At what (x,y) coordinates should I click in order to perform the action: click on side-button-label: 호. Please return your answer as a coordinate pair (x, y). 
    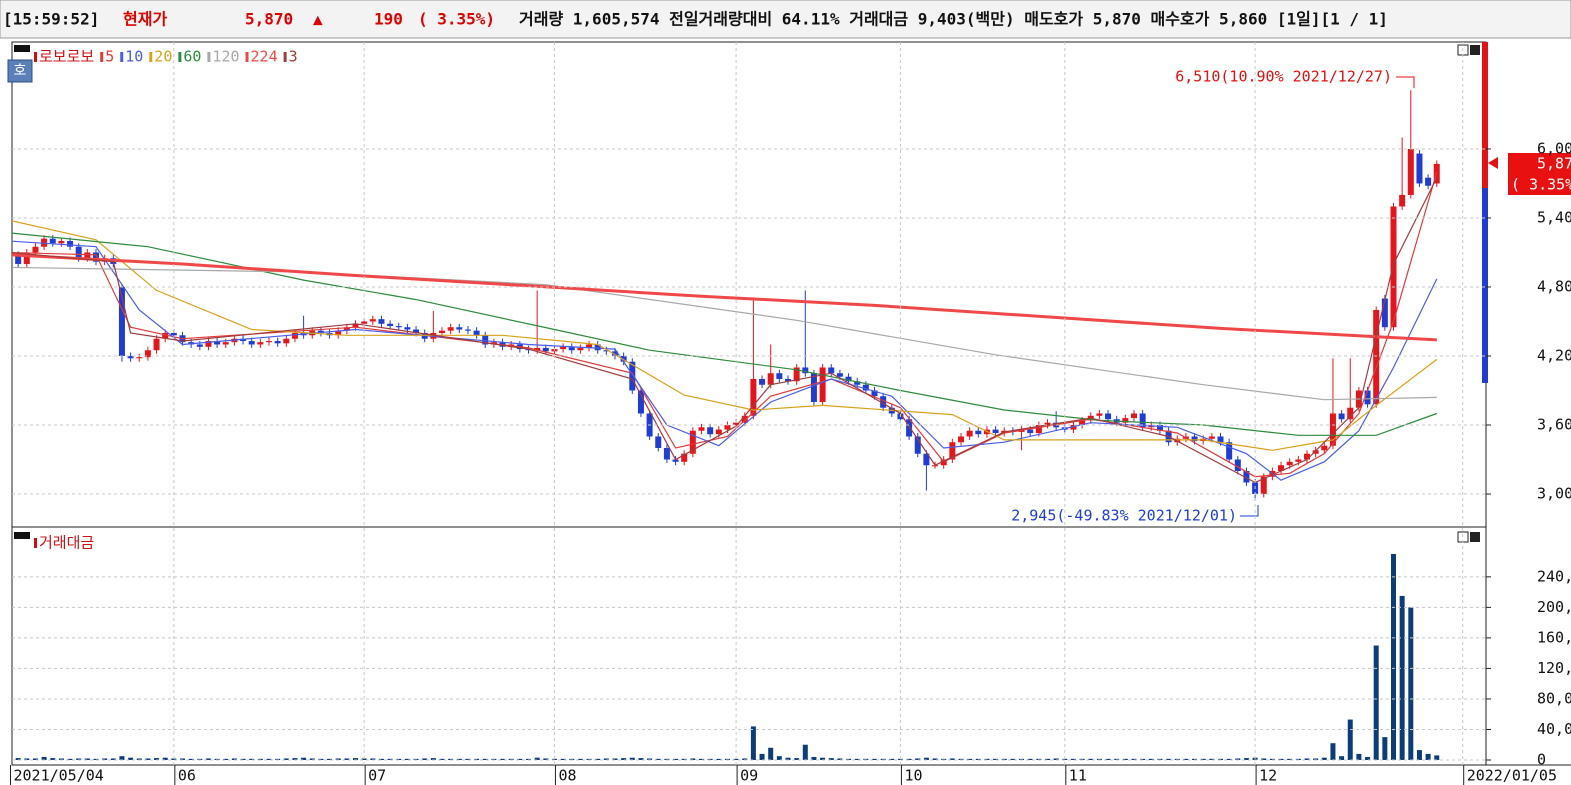
    Looking at the image, I should click on (20, 71).